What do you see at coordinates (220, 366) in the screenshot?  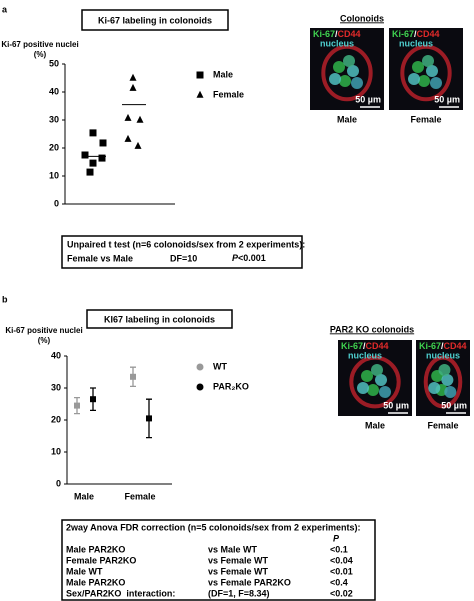 I see `legend-label: WT` at bounding box center [220, 366].